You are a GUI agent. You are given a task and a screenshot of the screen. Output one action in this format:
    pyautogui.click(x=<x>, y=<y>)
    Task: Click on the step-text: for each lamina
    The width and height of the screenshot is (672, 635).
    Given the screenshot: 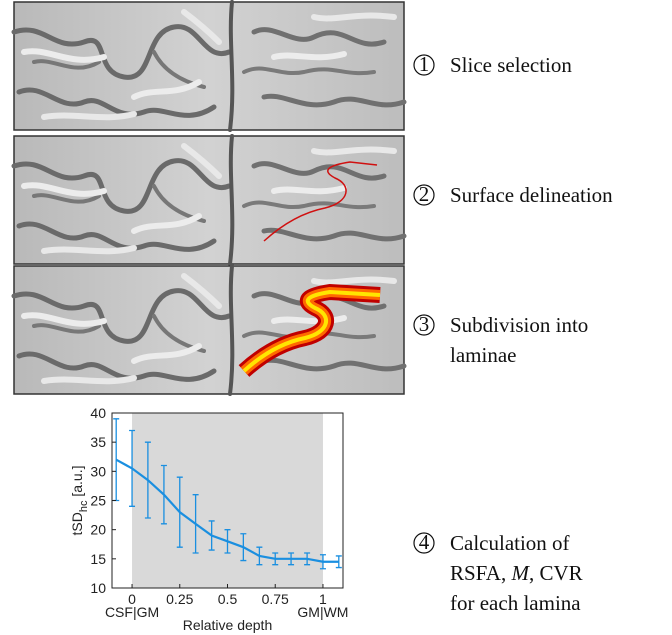 What is the action you would take?
    pyautogui.click(x=515, y=603)
    